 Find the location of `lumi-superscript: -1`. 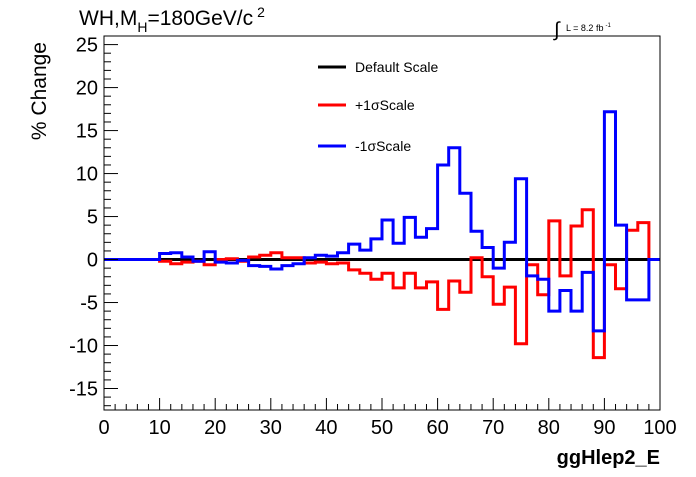

lumi-superscript: -1 is located at coordinates (608, 26).